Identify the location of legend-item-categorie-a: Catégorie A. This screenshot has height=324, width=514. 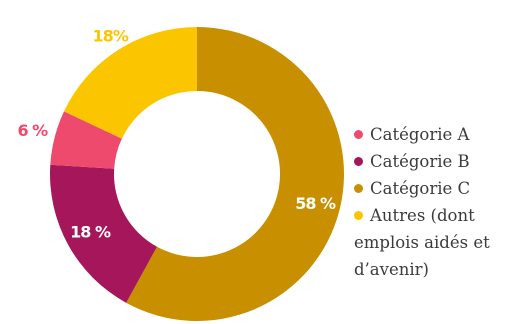
(434, 134).